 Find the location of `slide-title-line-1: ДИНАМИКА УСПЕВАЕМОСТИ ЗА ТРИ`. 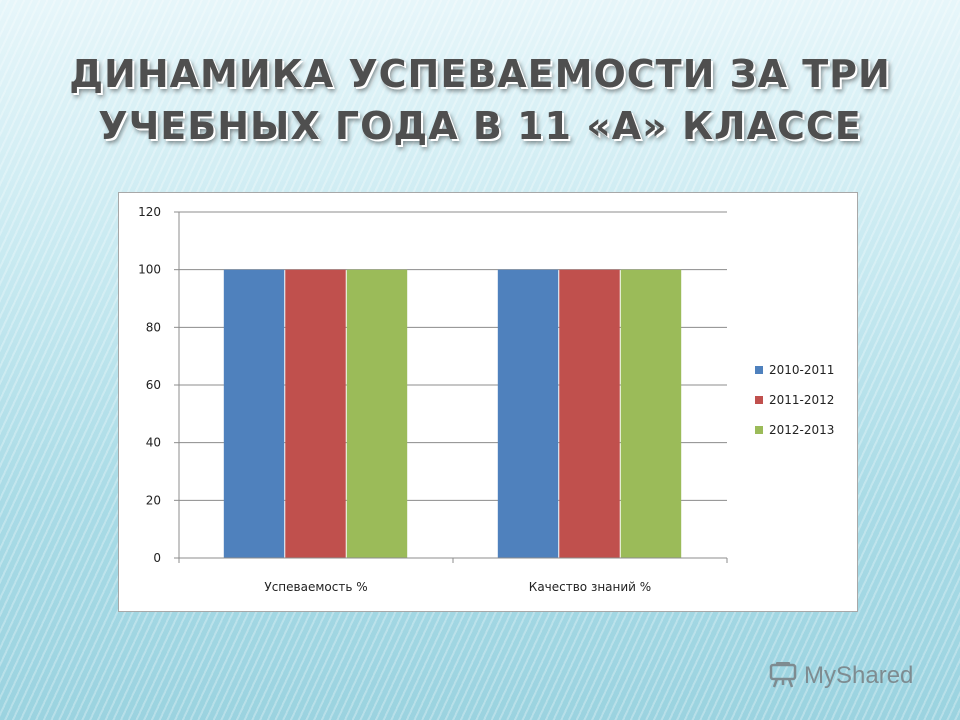

slide-title-line-1: ДИНАМИКА УСПЕВАЕМОСТИ ЗА ТРИ is located at coordinates (480, 74).